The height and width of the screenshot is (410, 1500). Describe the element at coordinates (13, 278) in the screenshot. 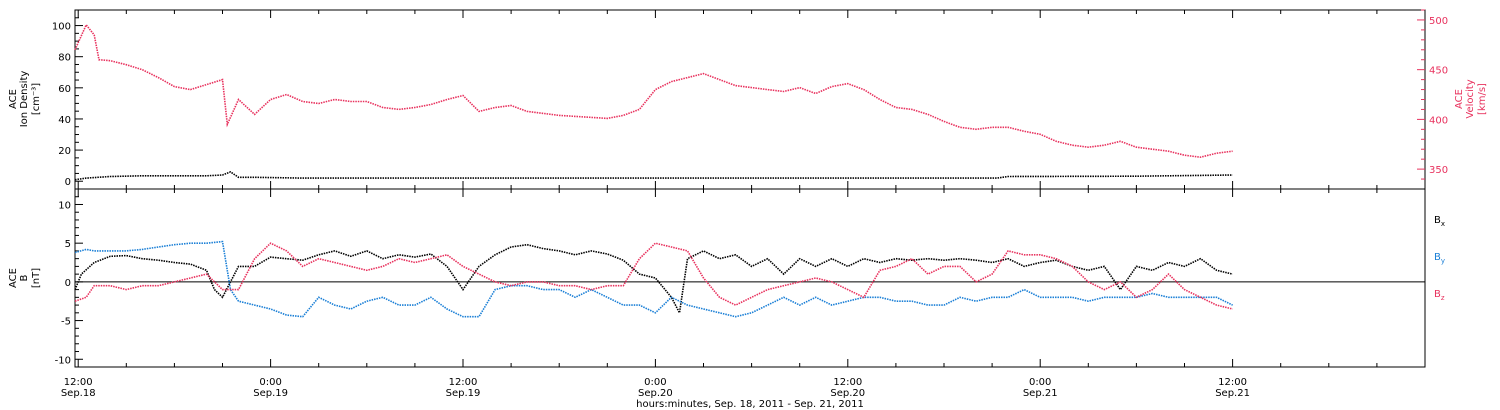

I see `b-label-line1: ACE` at that location.